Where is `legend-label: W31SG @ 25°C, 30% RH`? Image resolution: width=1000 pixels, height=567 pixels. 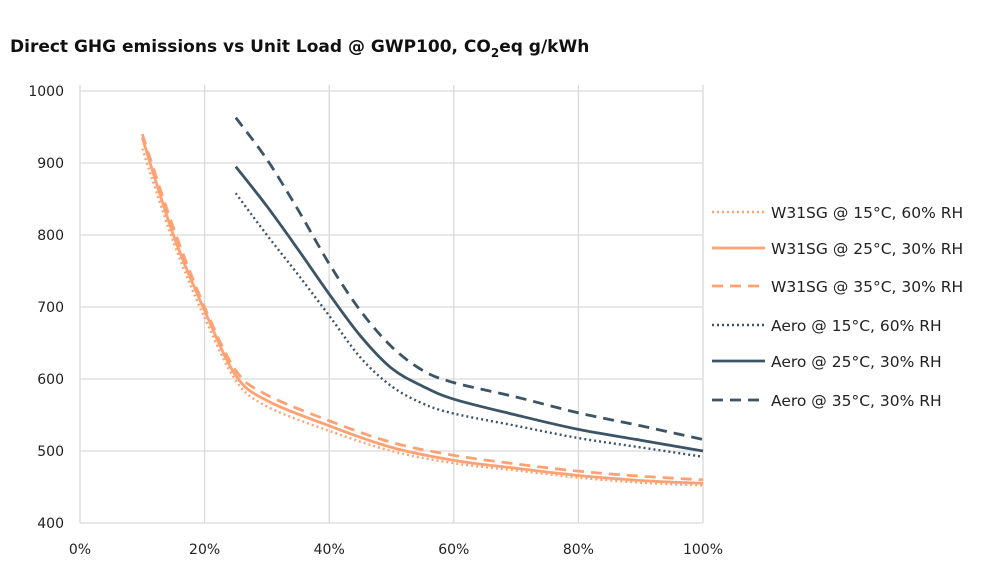
legend-label: W31SG @ 25°C, 30% RH is located at coordinates (867, 249).